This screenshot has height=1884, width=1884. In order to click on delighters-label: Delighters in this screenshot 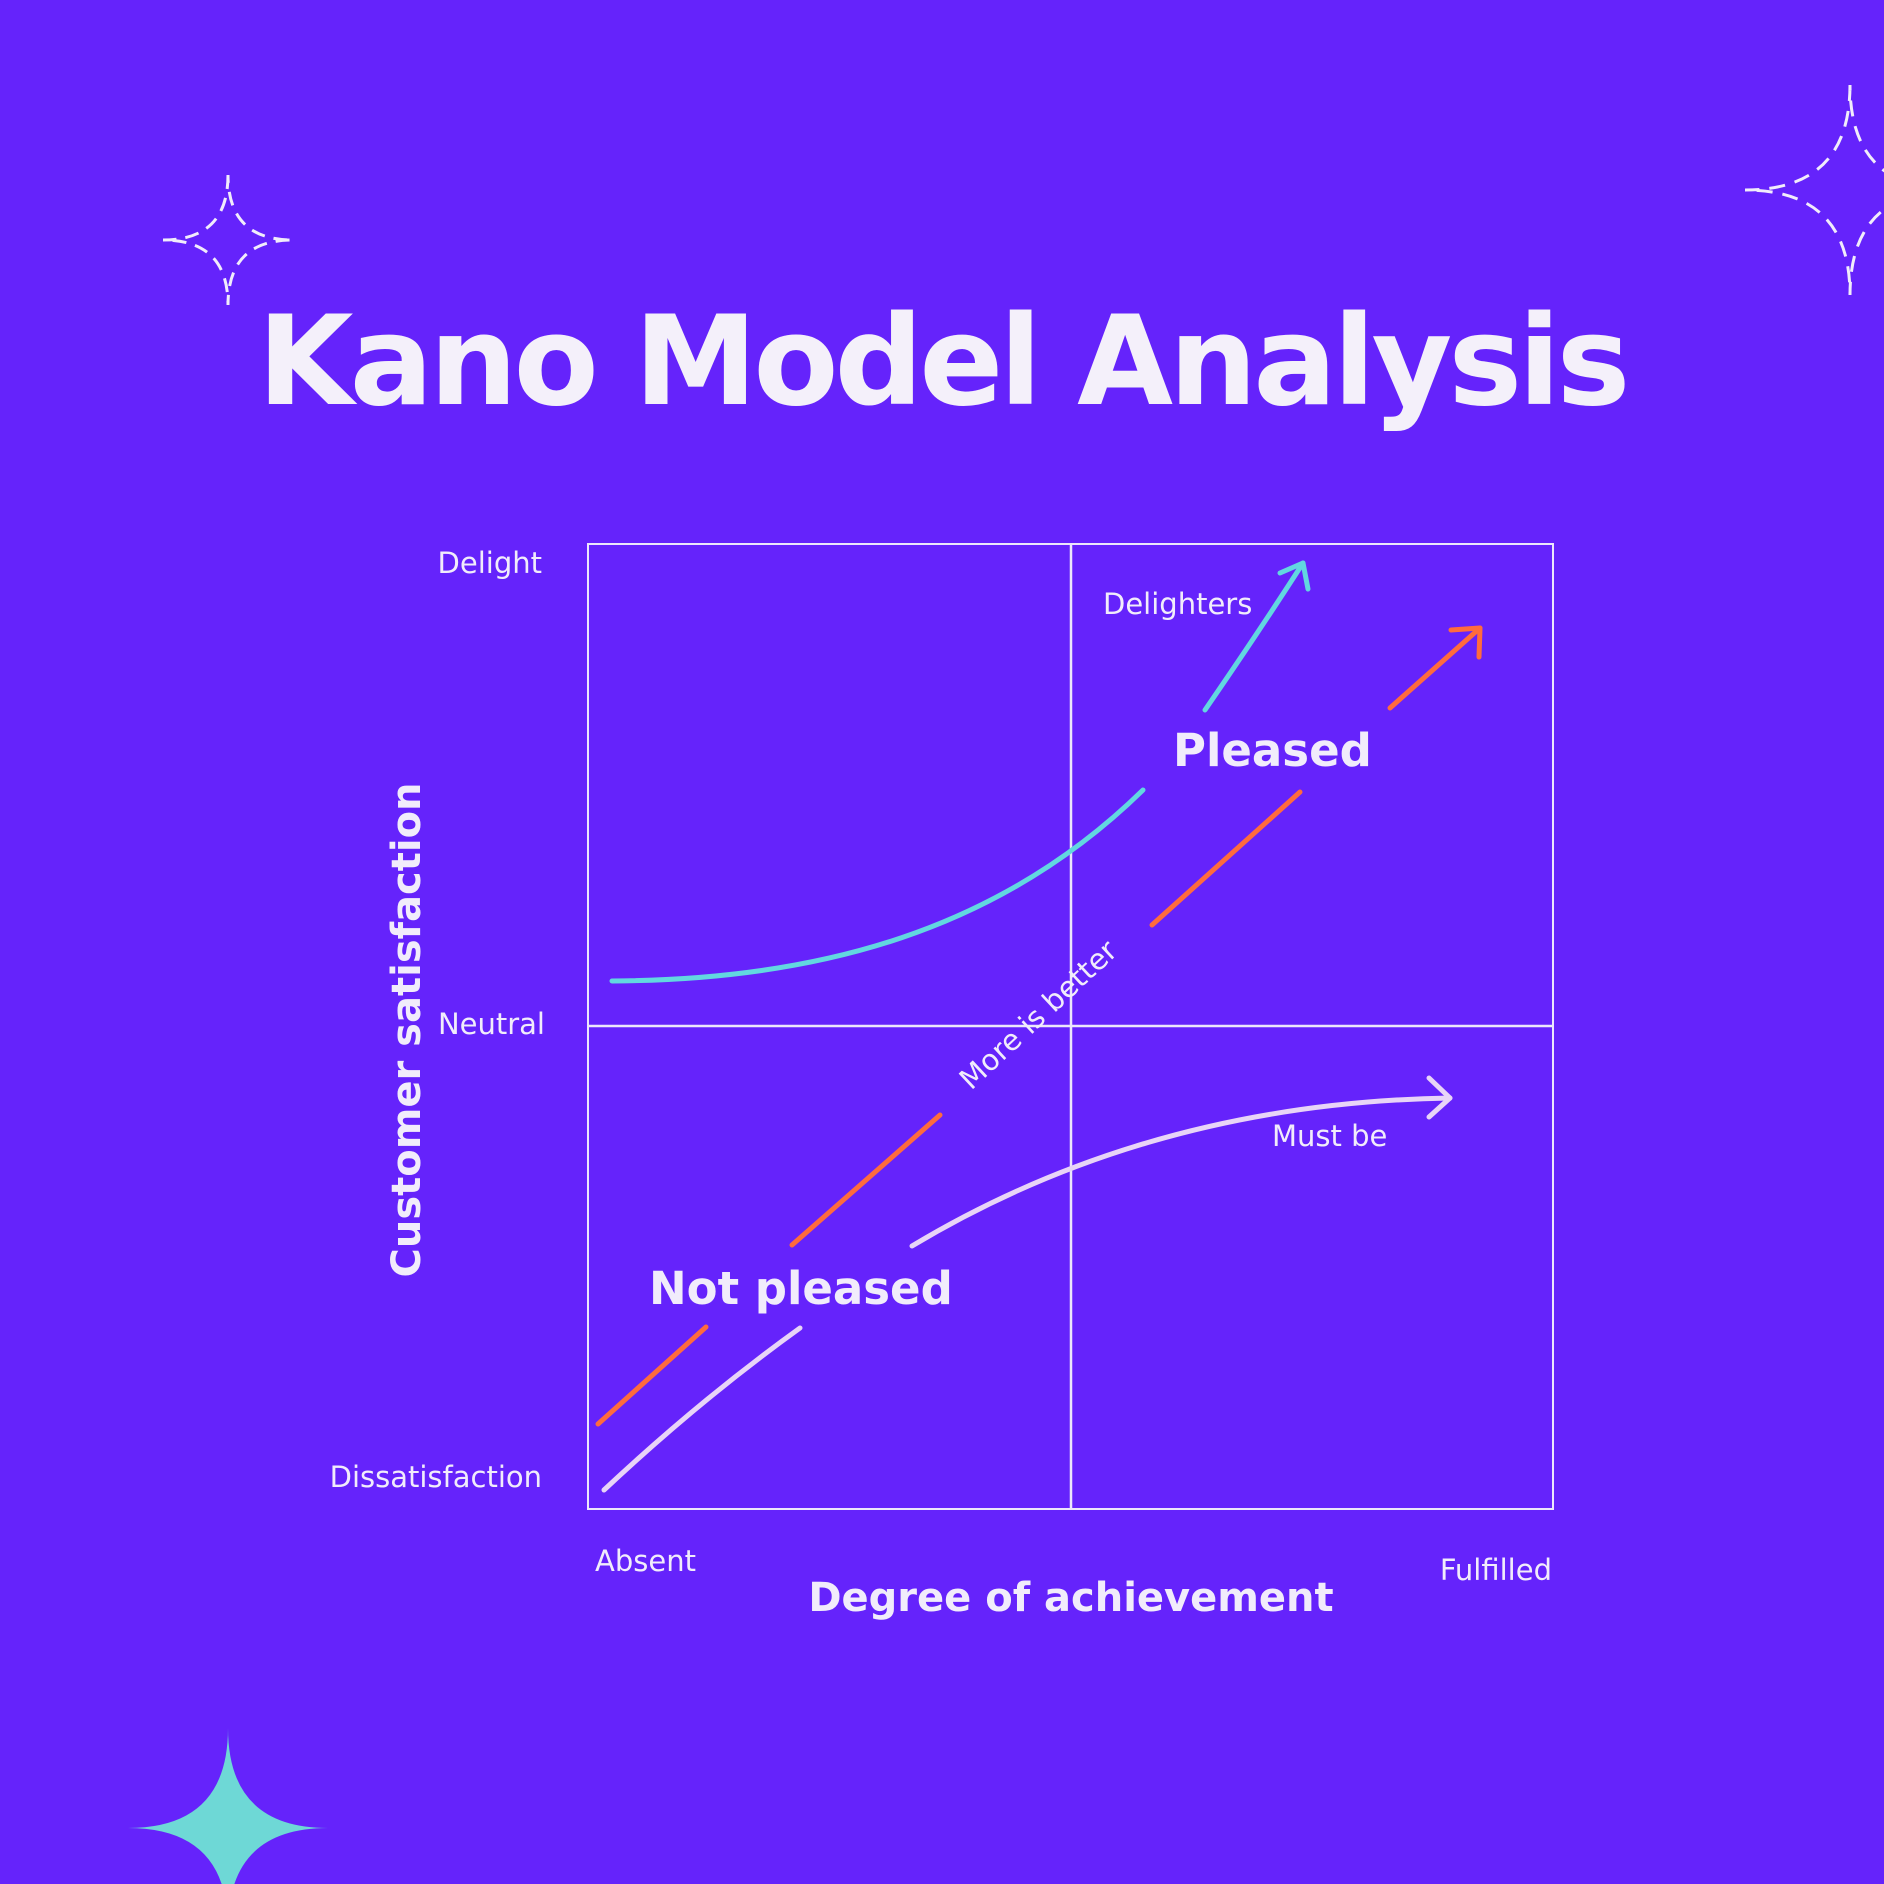, I will do `click(1177, 604)`.